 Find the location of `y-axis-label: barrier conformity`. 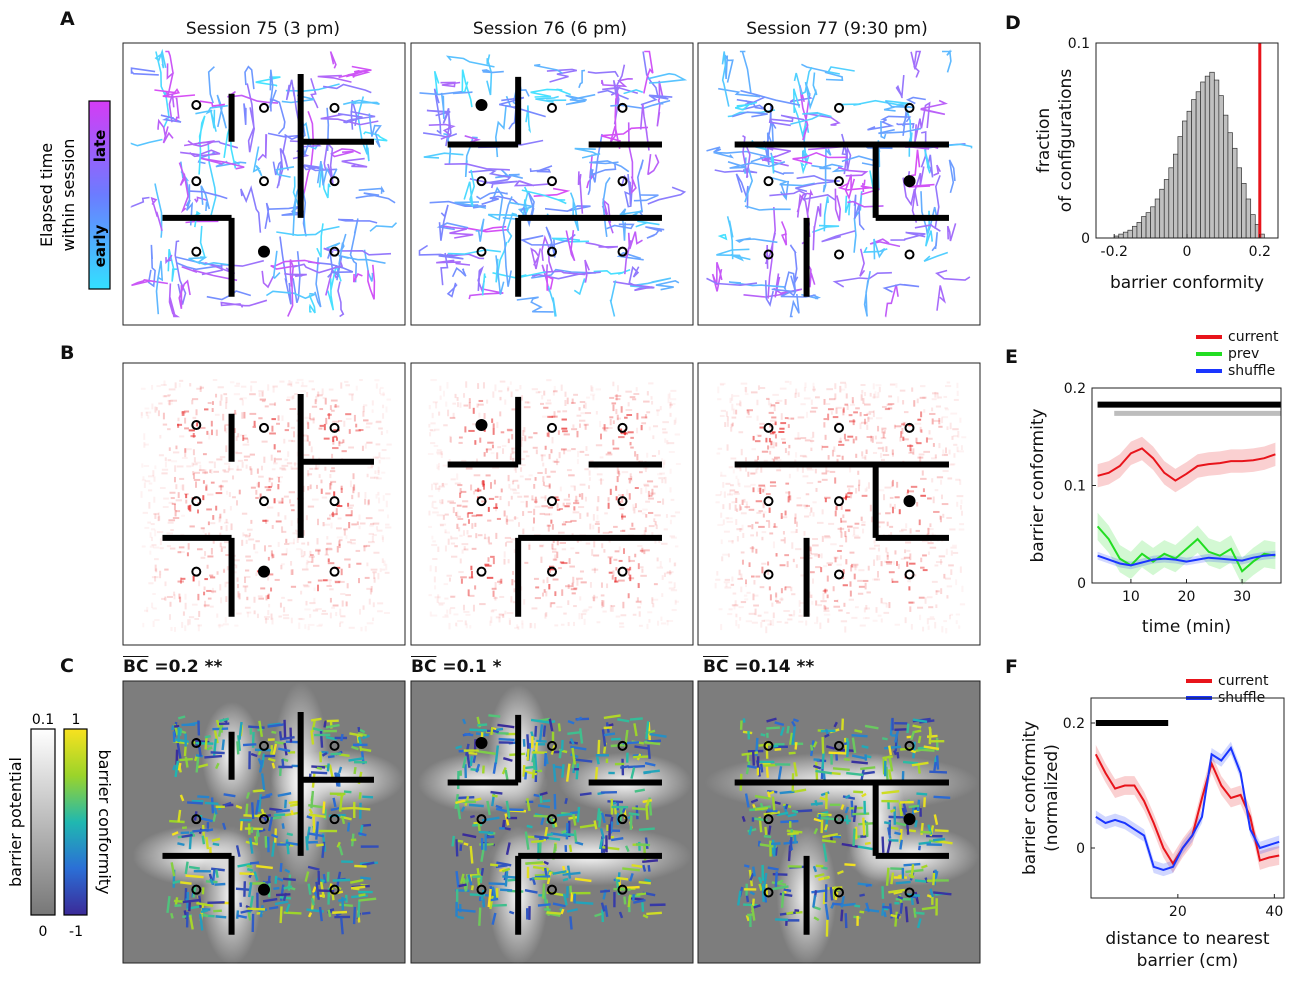

y-axis-label: barrier conformity is located at coordinates (1038, 485).